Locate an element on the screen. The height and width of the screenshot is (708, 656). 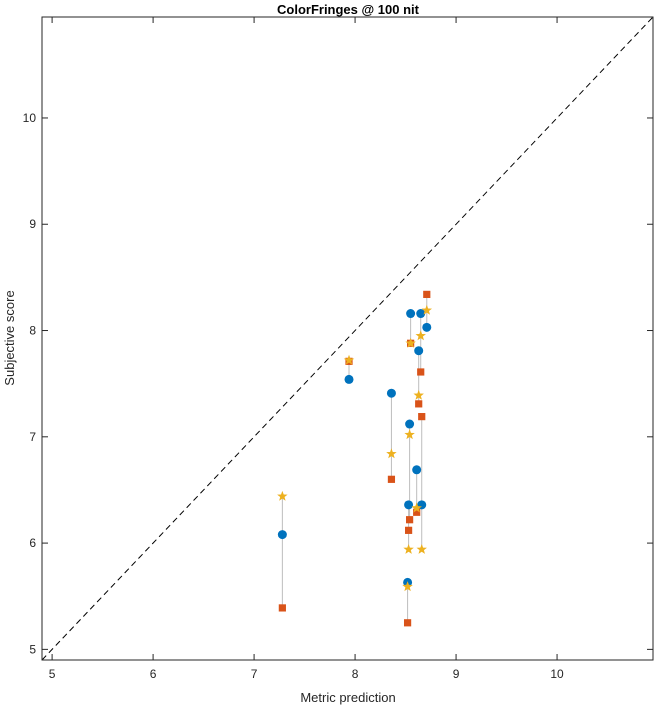
x-tick-label: 6 is located at coordinates (153, 674).